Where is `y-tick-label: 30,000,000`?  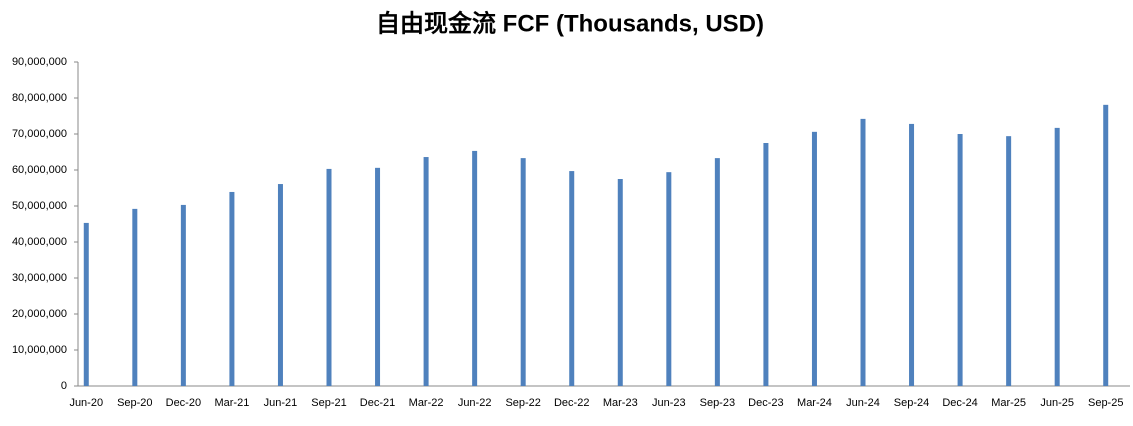
y-tick-label: 30,000,000 is located at coordinates (39, 278).